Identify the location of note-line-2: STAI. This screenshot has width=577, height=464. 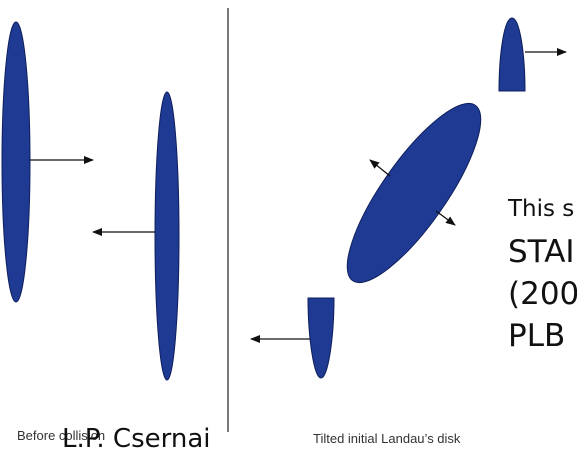
(541, 252).